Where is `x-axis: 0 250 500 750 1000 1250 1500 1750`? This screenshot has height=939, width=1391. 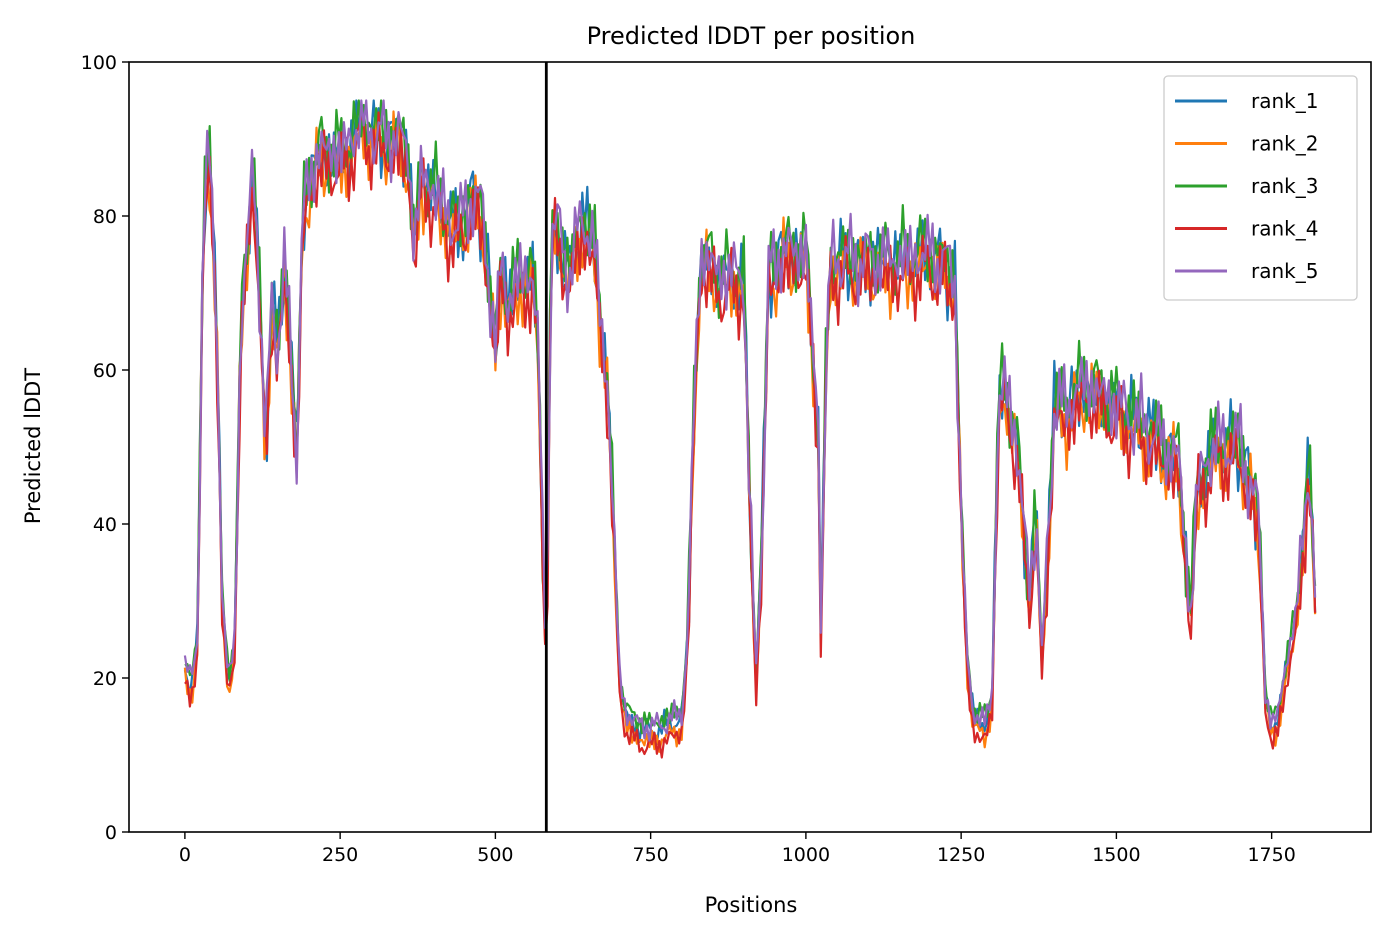 x-axis: 0 250 500 750 1000 1250 1500 1750 is located at coordinates (737, 849).